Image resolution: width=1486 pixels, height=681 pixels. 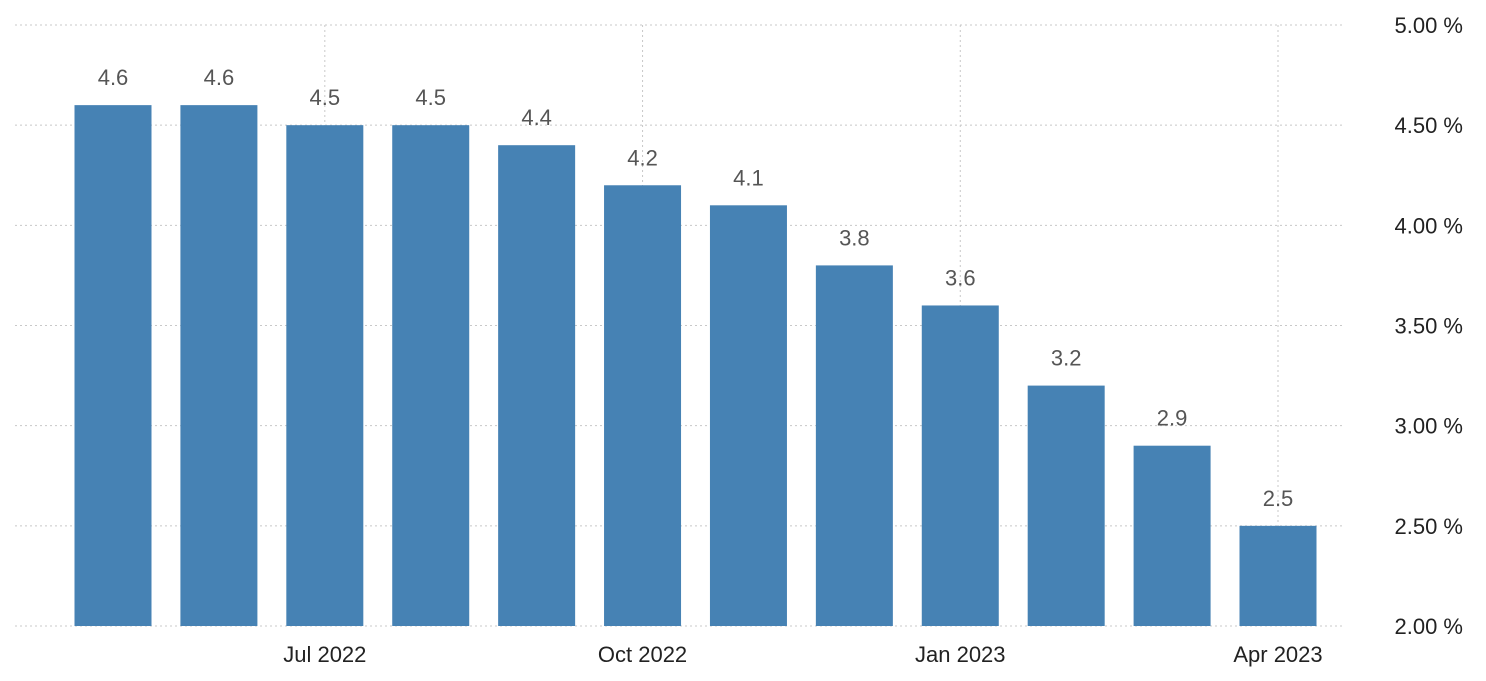 I want to click on x-tick-label: Apr 2023, so click(x=1277, y=654).